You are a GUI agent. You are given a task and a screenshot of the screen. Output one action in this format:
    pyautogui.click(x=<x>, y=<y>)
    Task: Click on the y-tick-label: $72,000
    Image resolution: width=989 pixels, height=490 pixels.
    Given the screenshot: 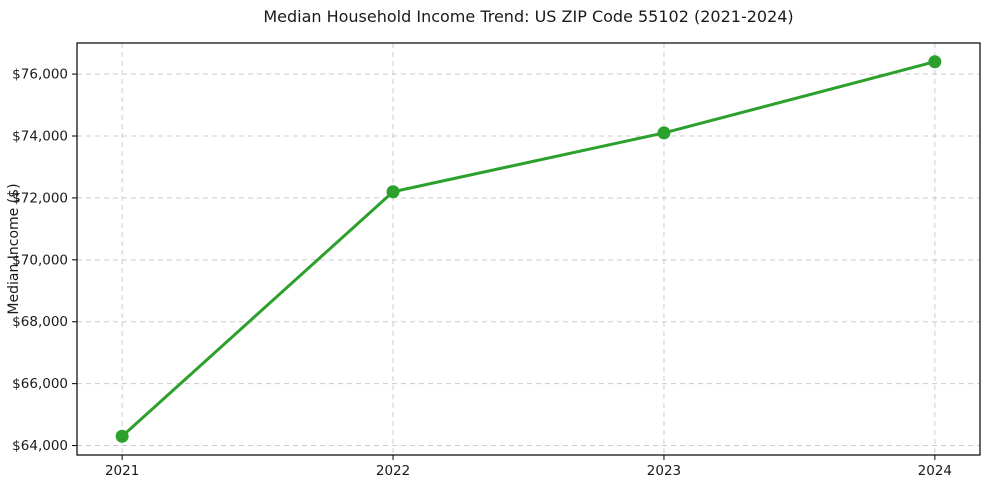 What is the action you would take?
    pyautogui.click(x=40, y=198)
    